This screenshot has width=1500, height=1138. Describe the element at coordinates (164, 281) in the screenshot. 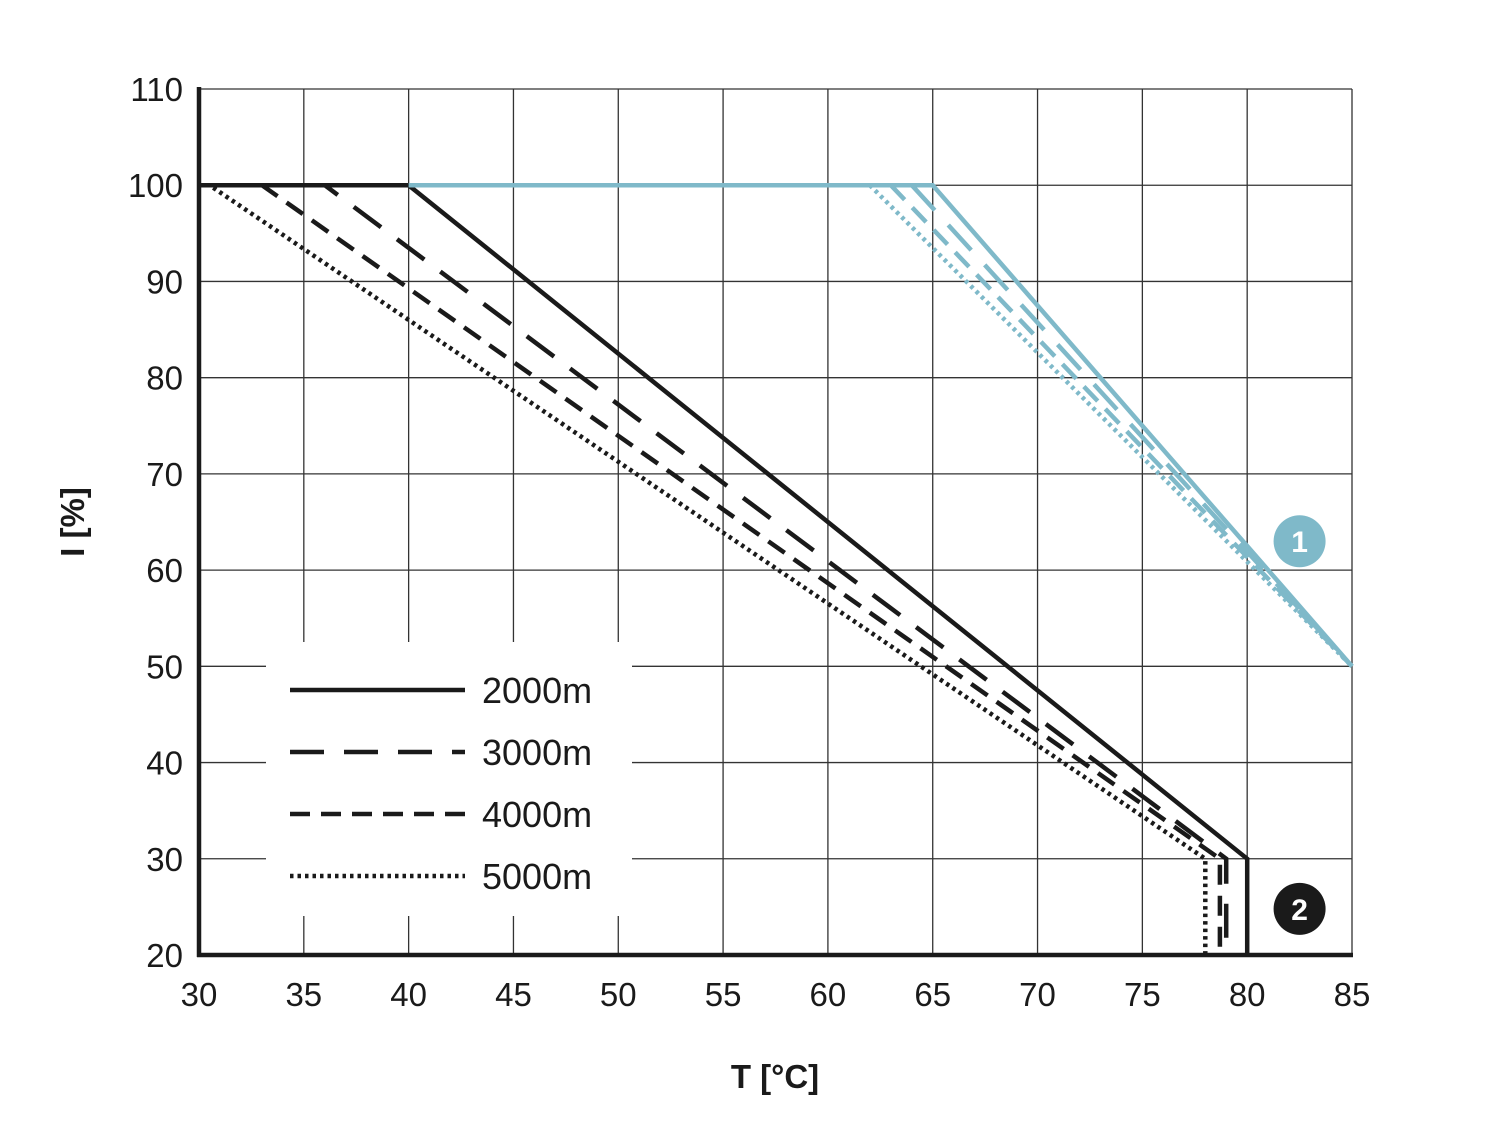

I see `y-tick-label: 90` at that location.